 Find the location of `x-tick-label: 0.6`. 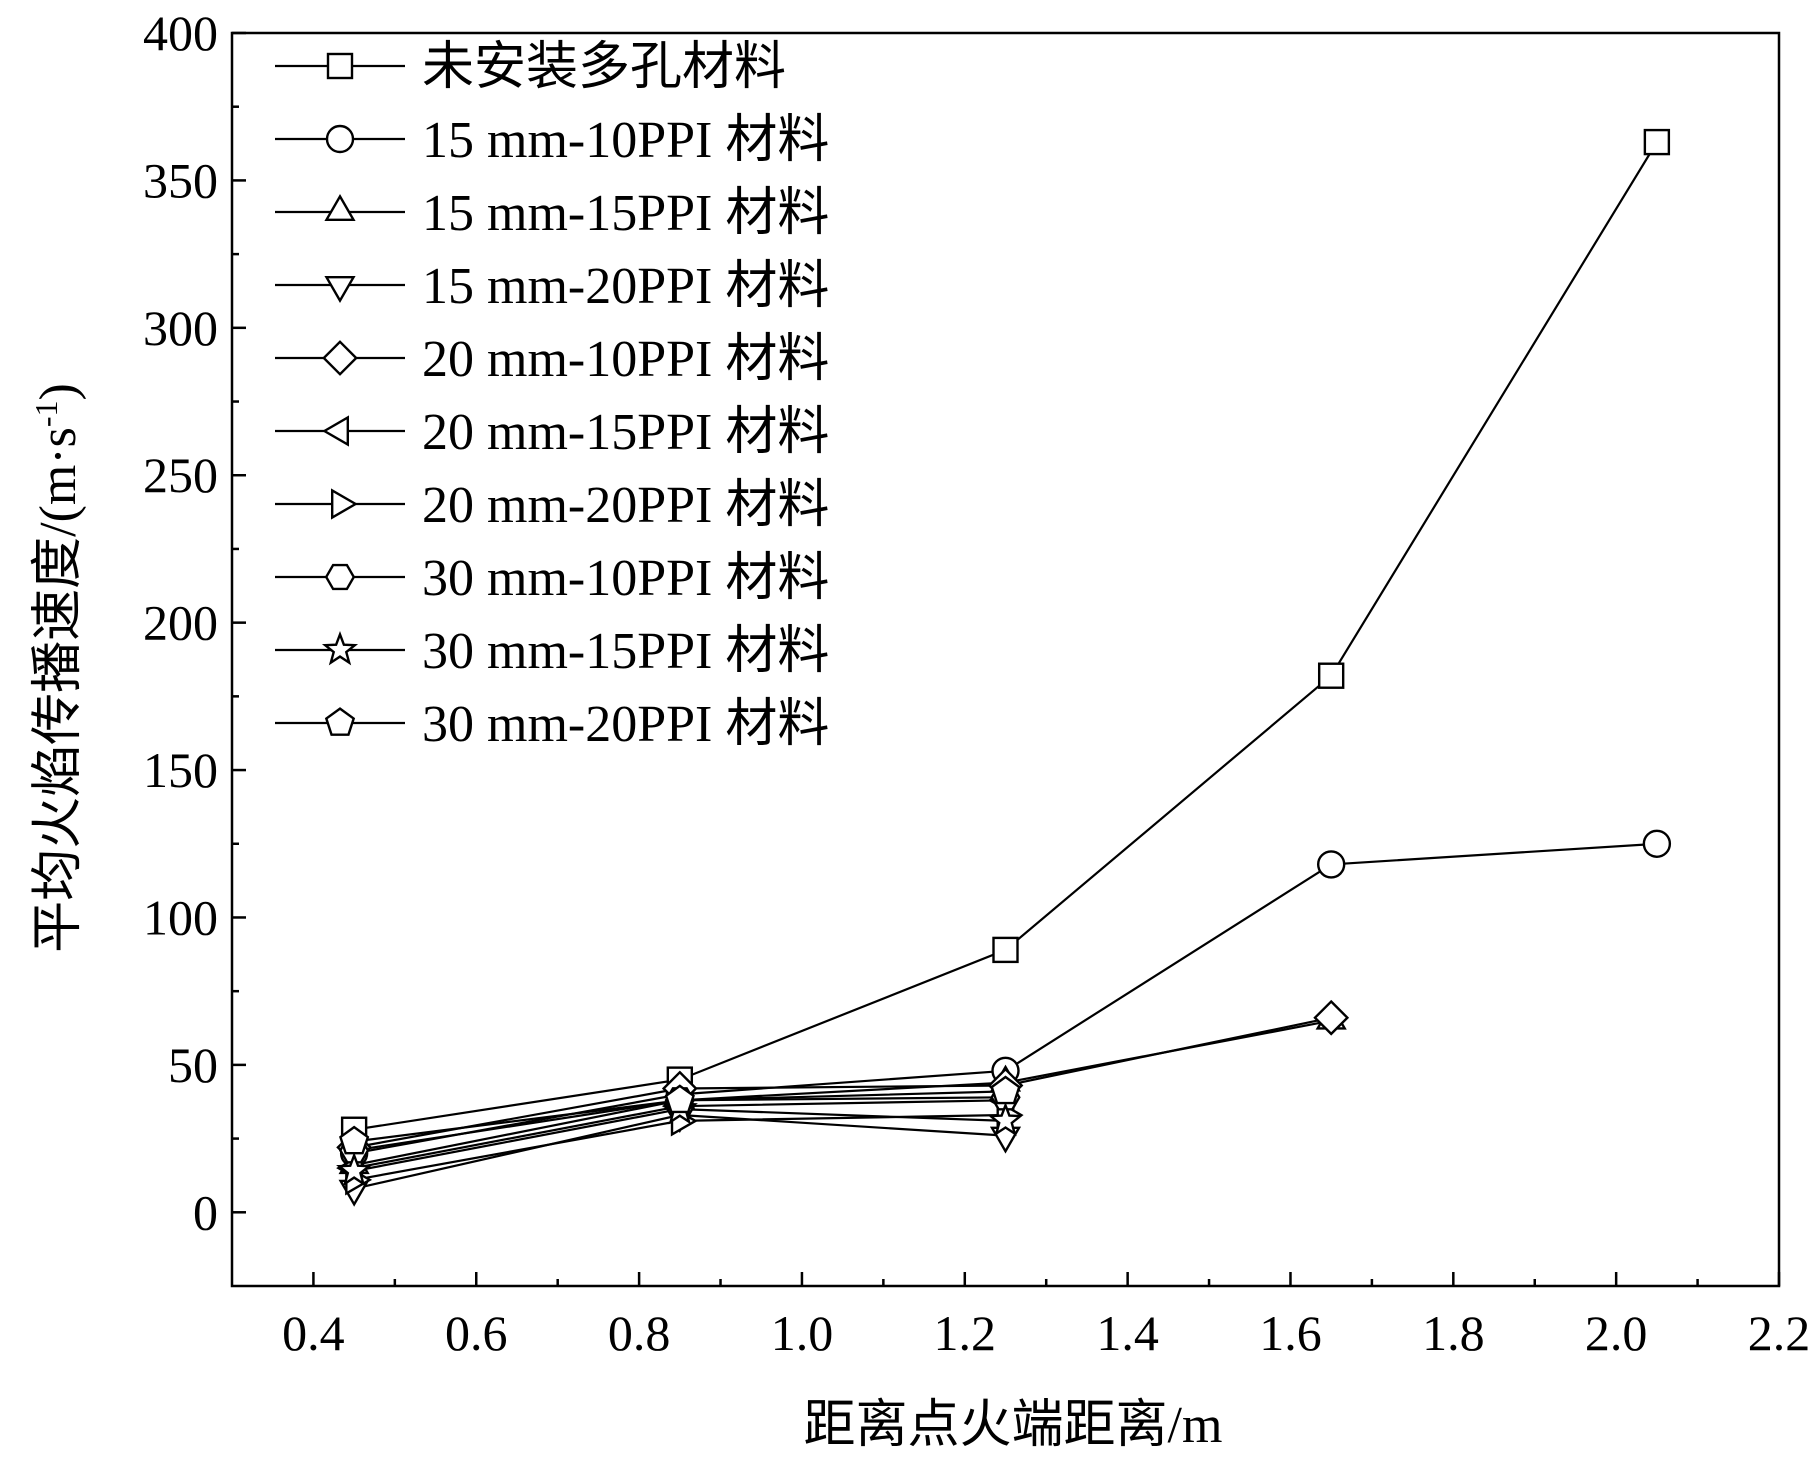

x-tick-label: 0.6 is located at coordinates (476, 1333).